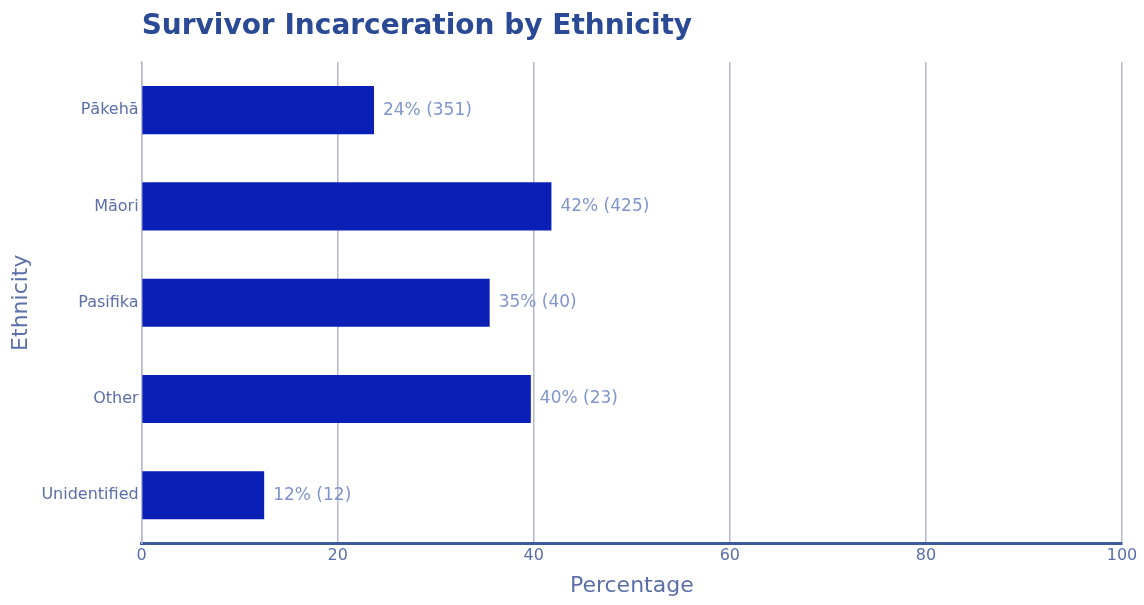 This screenshot has height=605, width=1144. What do you see at coordinates (578, 397) in the screenshot?
I see `data-label: 40% (23)` at bounding box center [578, 397].